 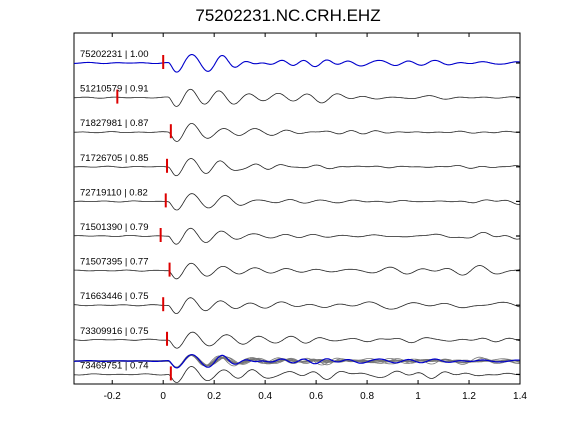 What do you see at coordinates (520, 396) in the screenshot?
I see `x-tick-label-9: 1.4` at bounding box center [520, 396].